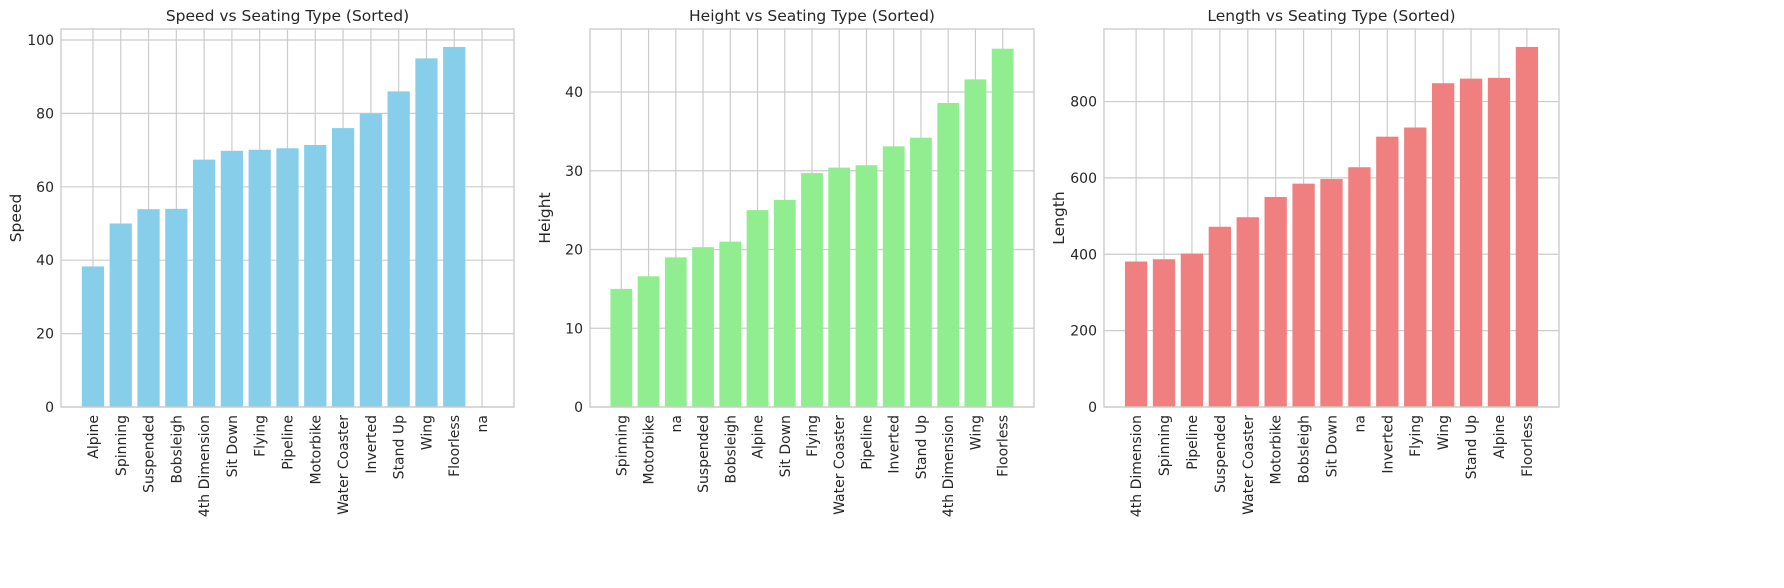 This screenshot has height=588, width=1784. I want to click on y-tick-label: 600, so click(1083, 179).